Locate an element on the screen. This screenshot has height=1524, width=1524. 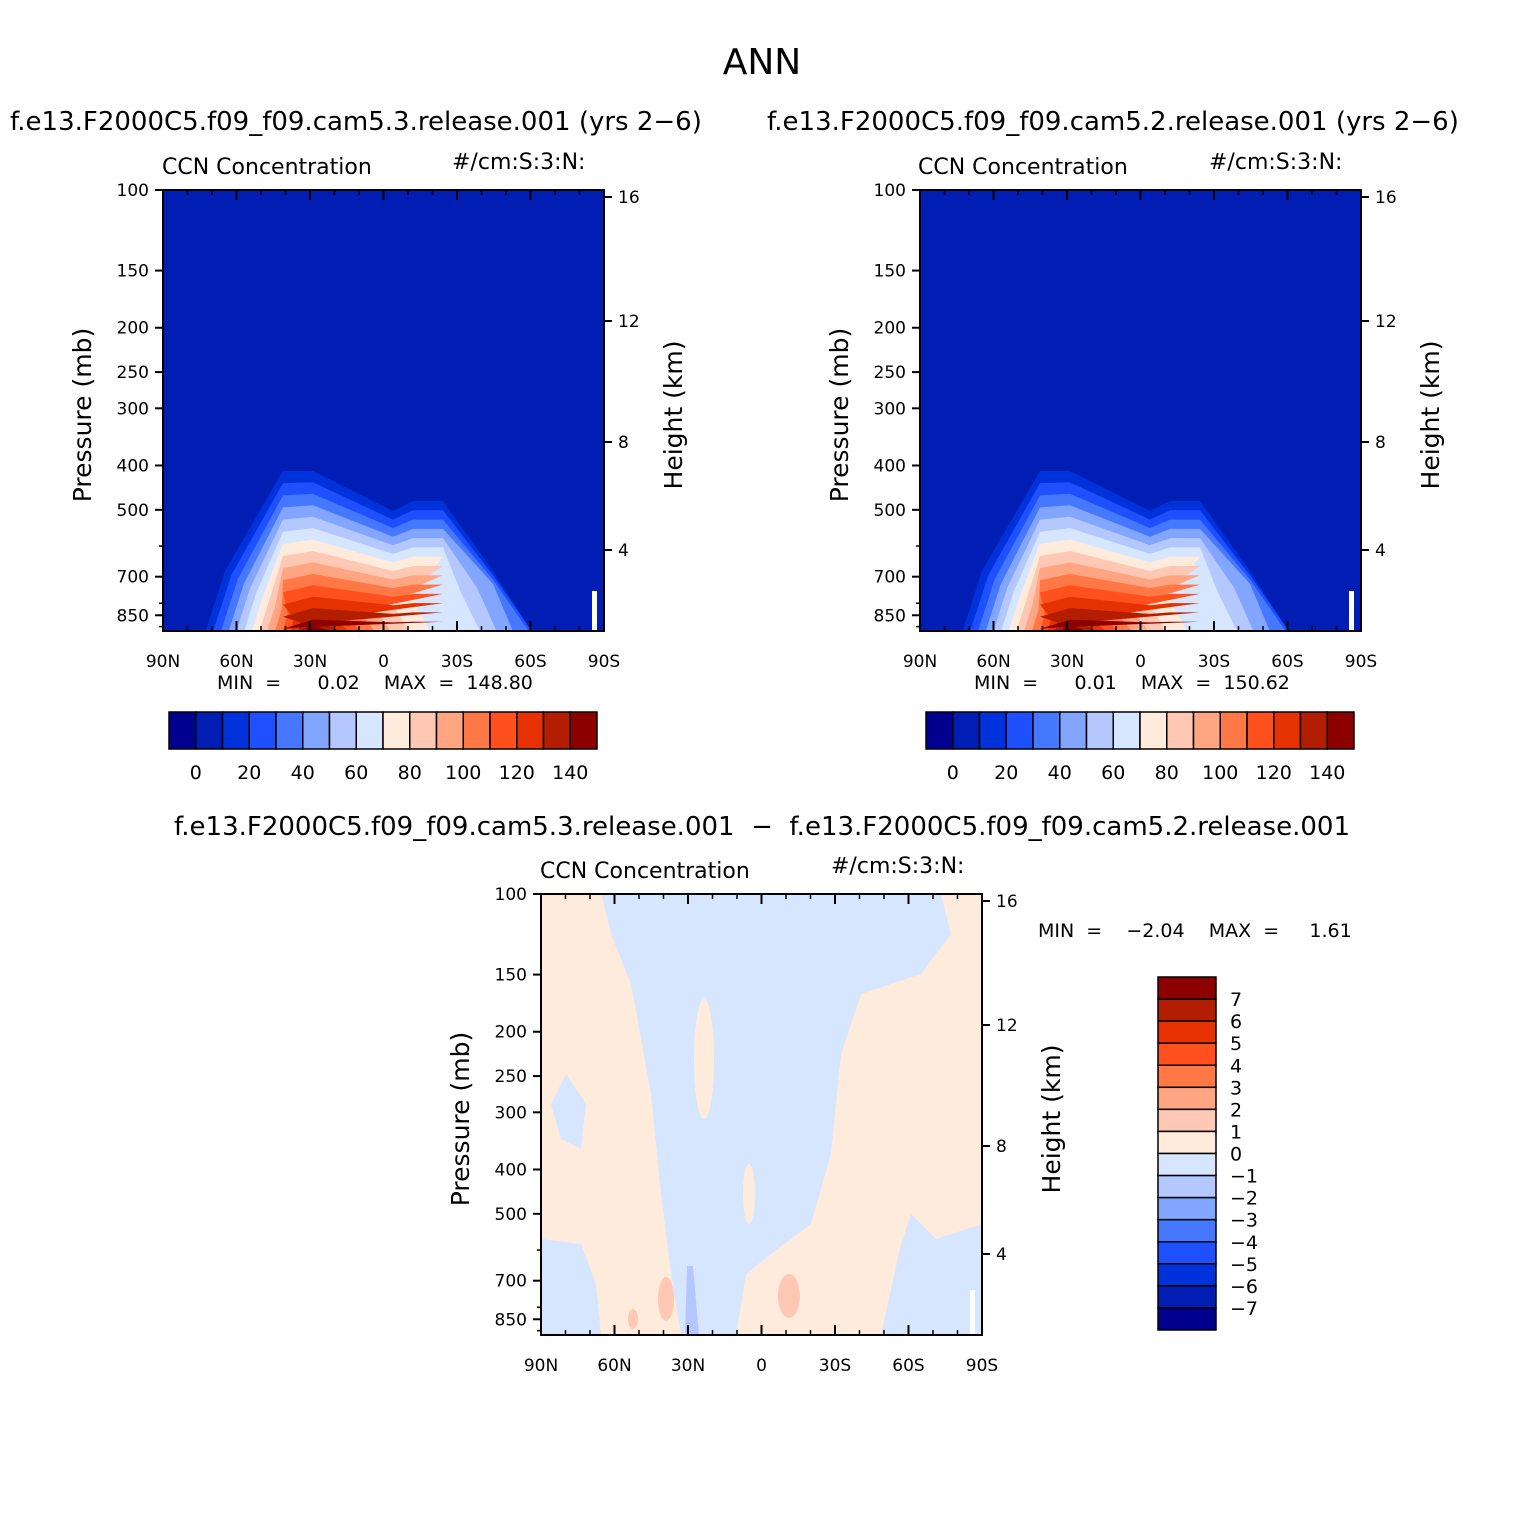
x-tick-label: 0 is located at coordinates (1140, 662).